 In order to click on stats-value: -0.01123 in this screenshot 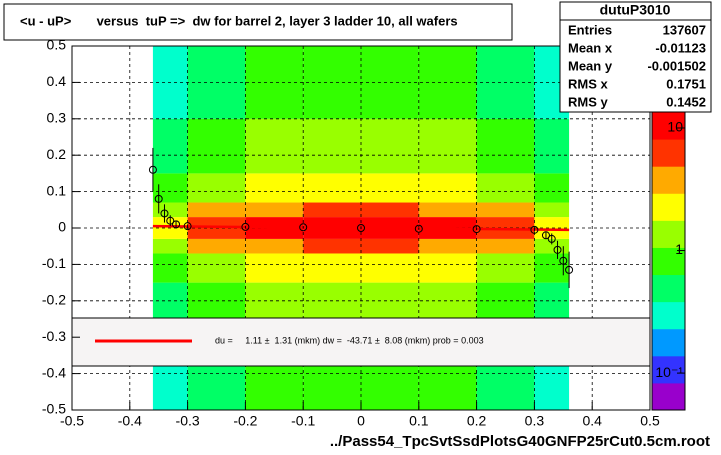, I will do `click(680, 47)`.